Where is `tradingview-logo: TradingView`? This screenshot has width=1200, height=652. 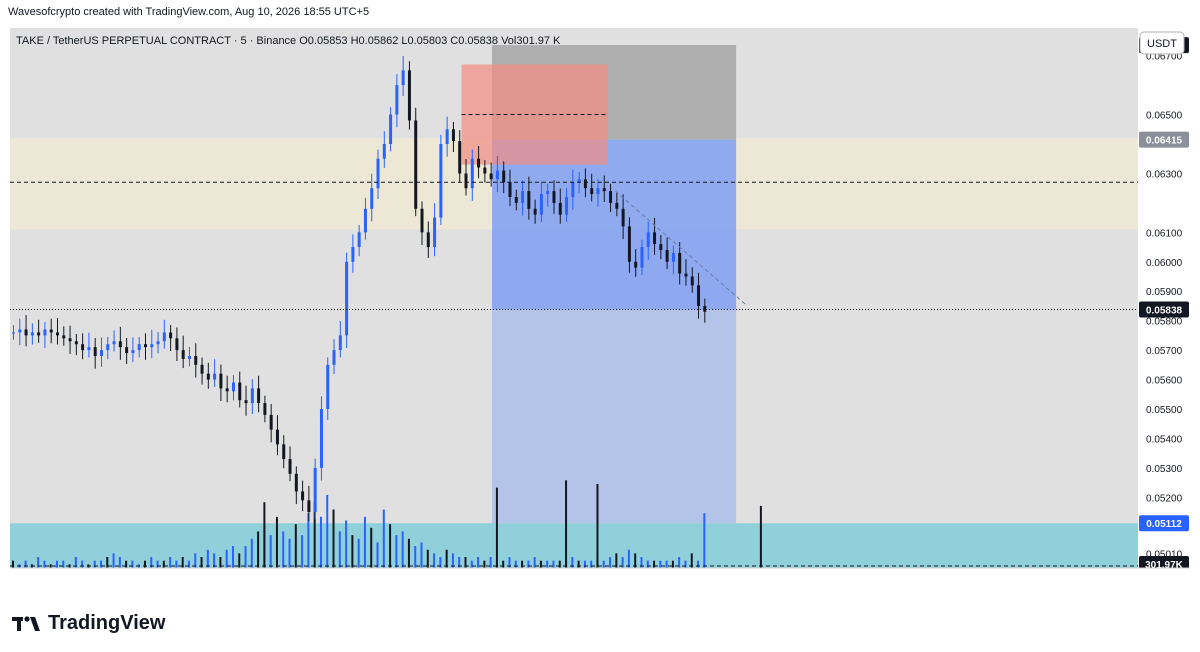
tradingview-logo: TradingView is located at coordinates (88, 623).